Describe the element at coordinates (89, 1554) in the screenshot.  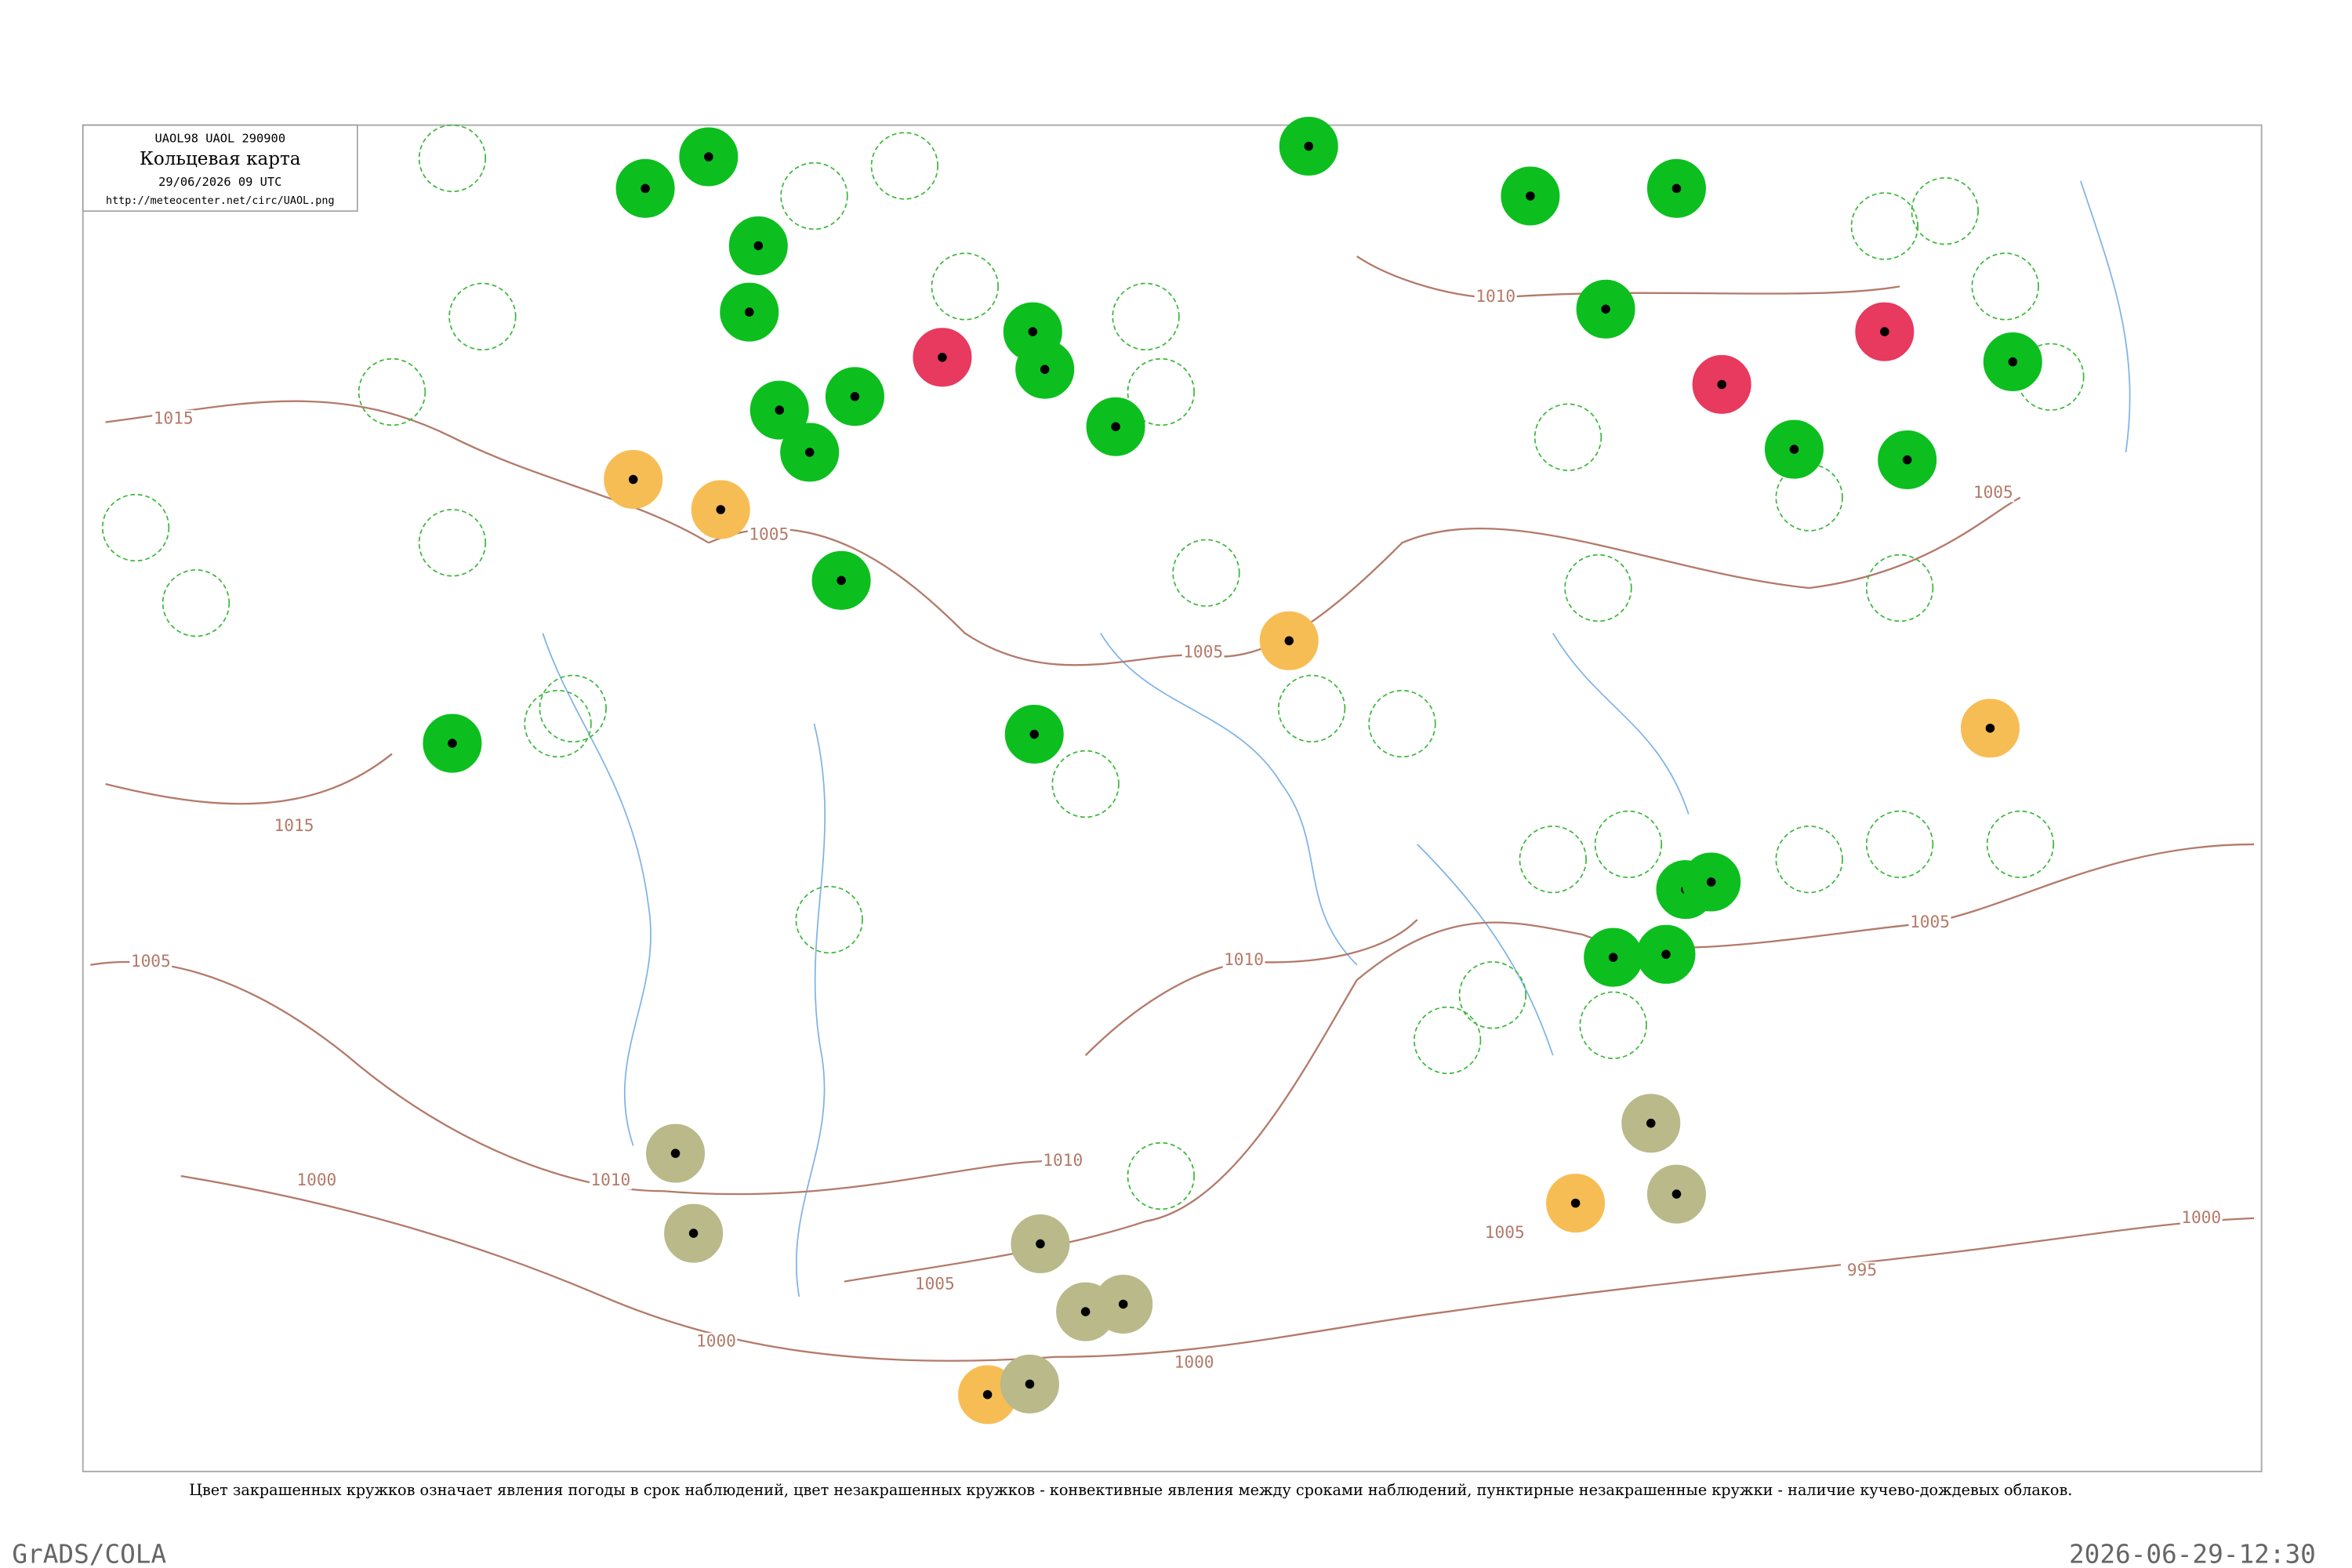
I see `footer-left: GrADS/COLA` at that location.